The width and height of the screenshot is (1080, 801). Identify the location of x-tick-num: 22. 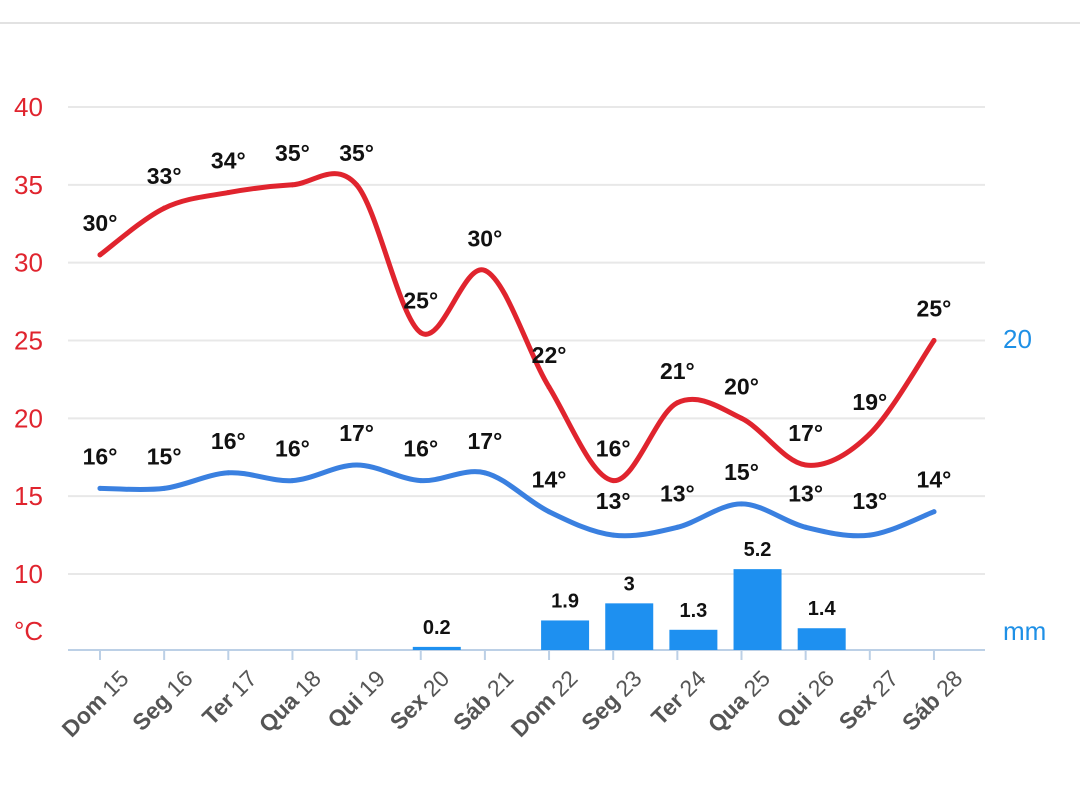
(564, 683).